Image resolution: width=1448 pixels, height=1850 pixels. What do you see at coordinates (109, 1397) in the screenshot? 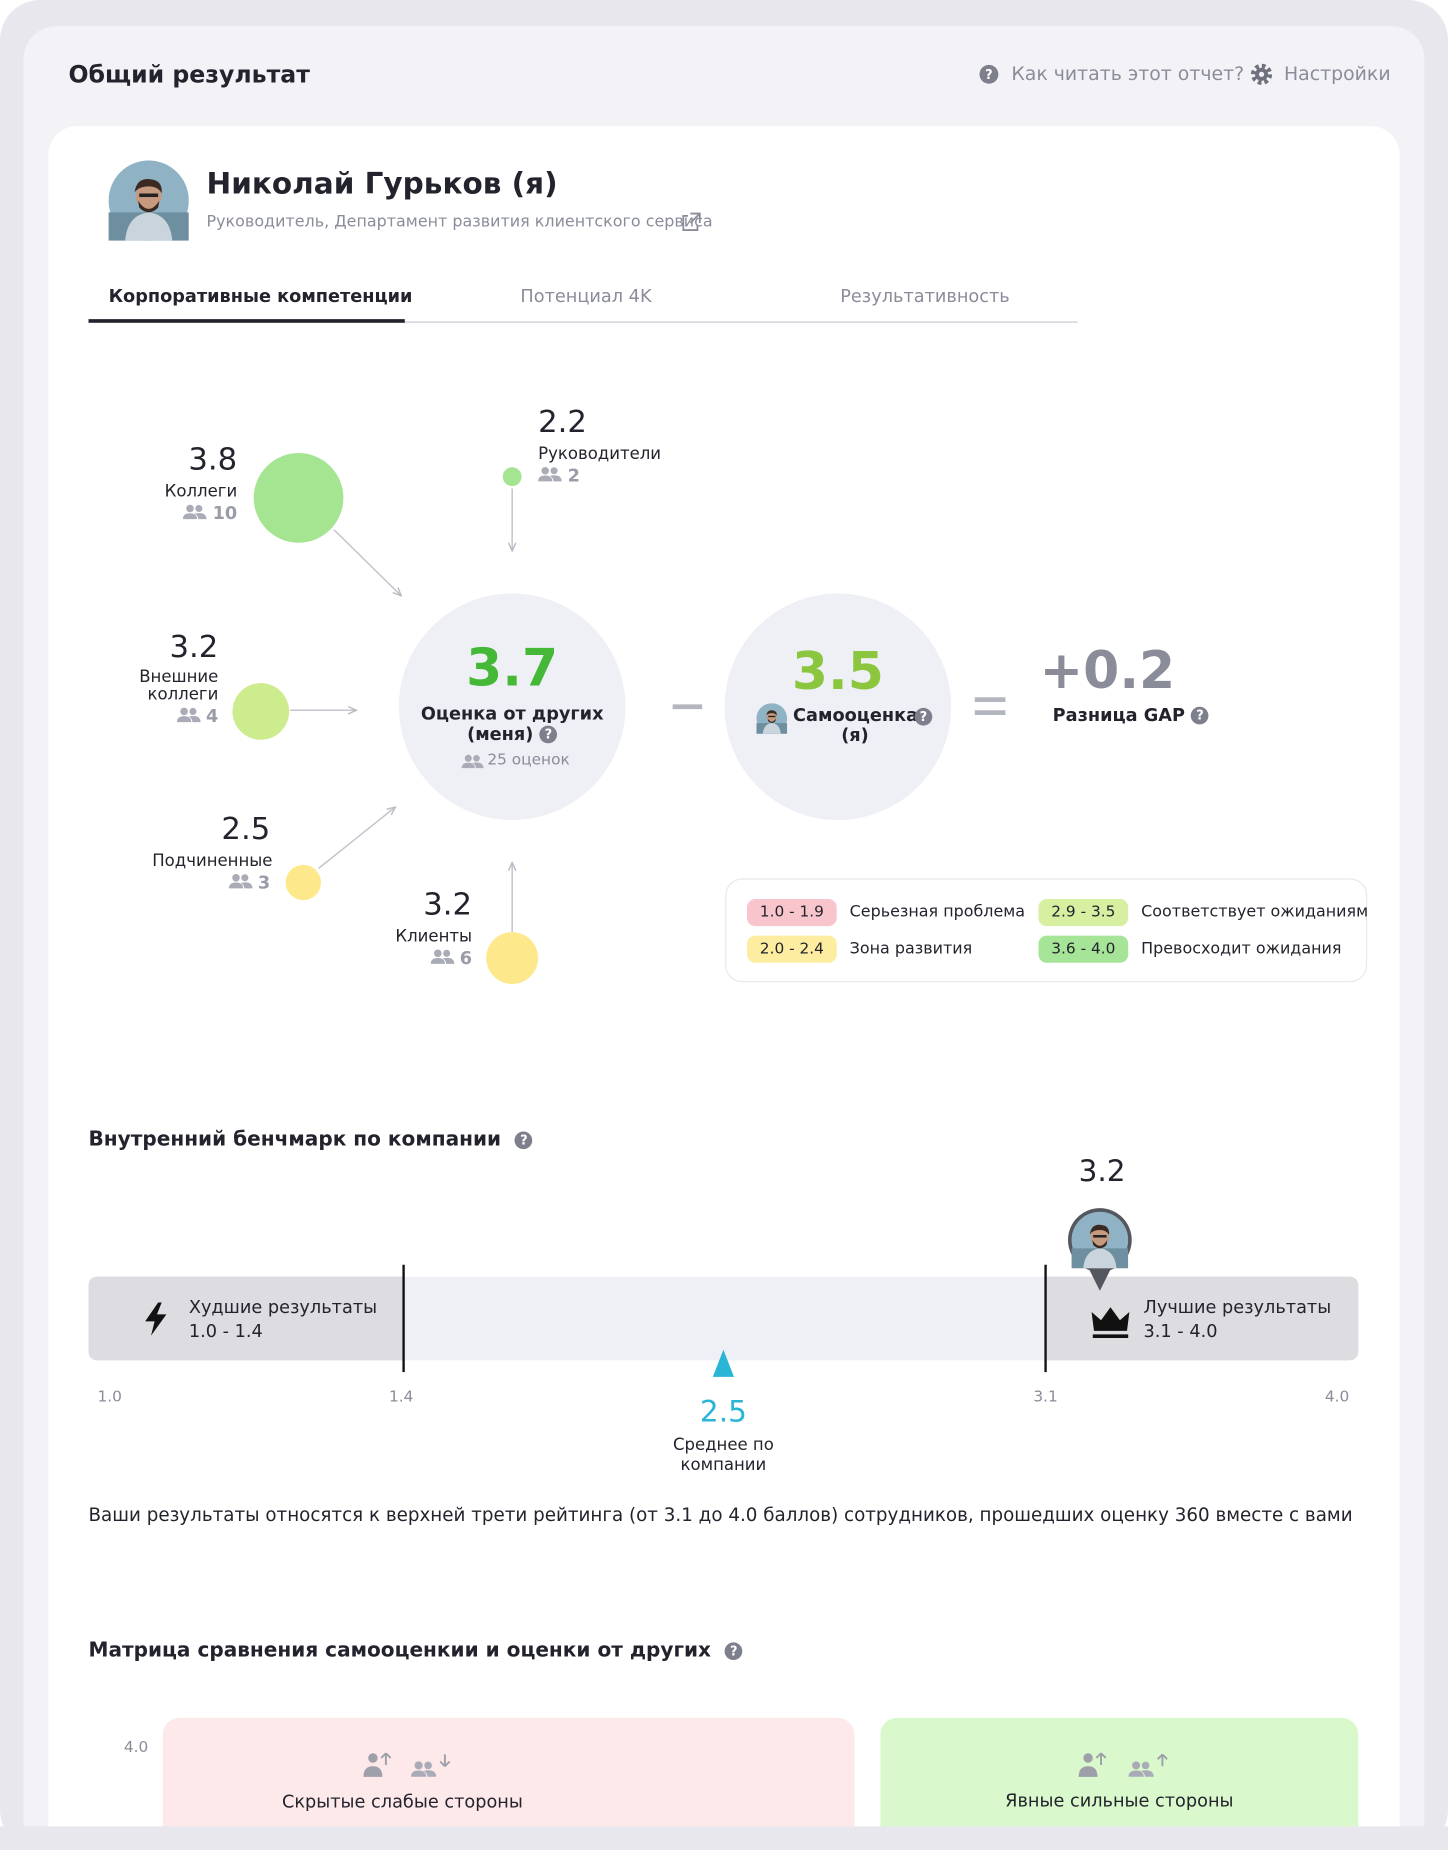
I see `benchmark-tick-label: 1.0` at bounding box center [109, 1397].